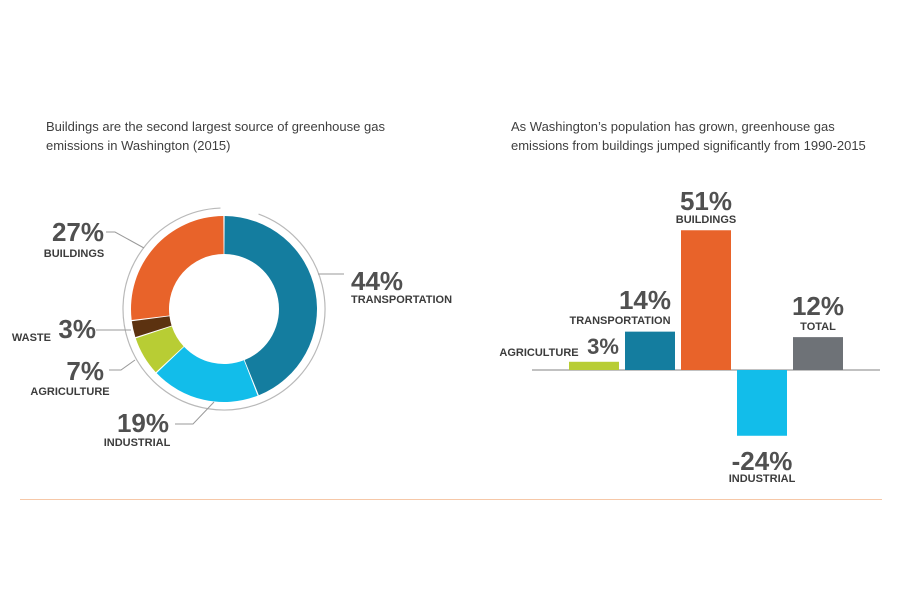 Image resolution: width=900 pixels, height=600 pixels. I want to click on donut-leader-buildings, so click(125, 240).